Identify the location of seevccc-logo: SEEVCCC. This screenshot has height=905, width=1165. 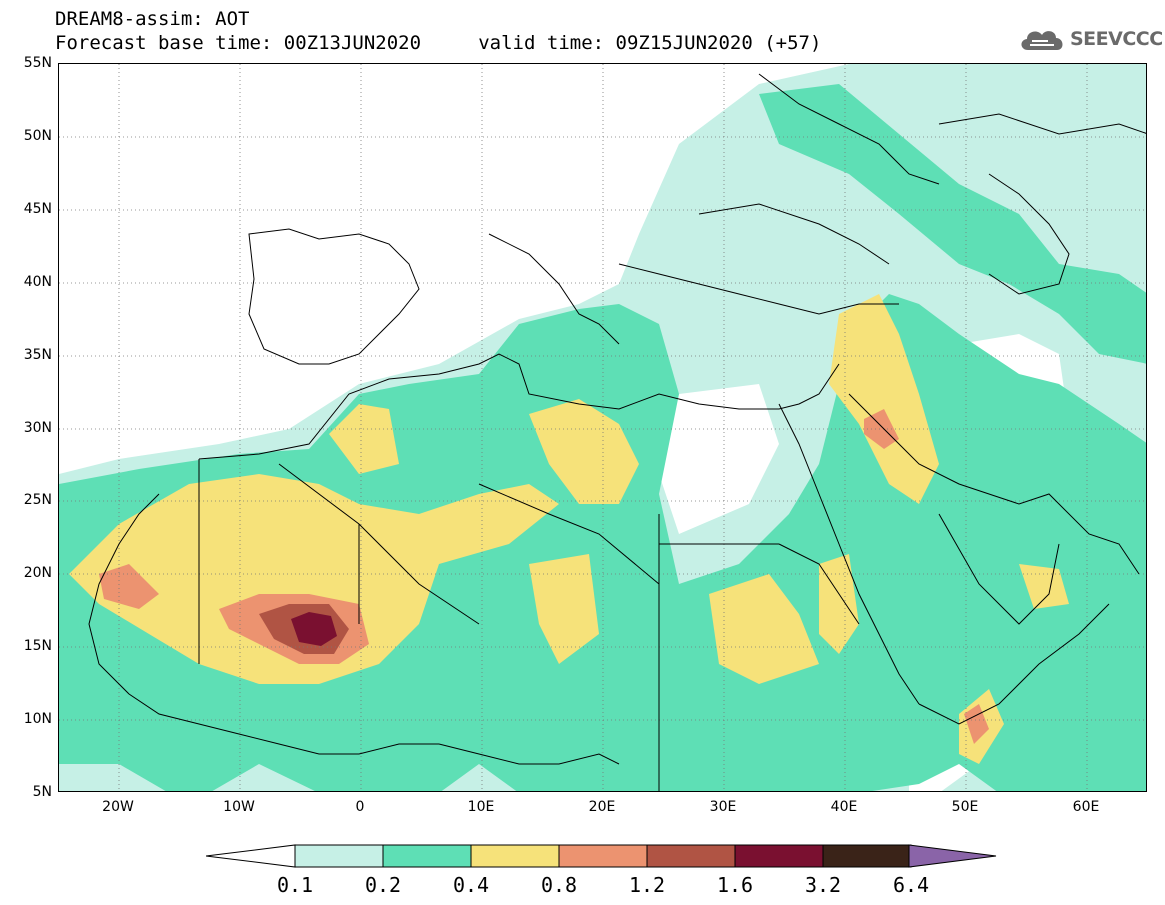
(1090, 39).